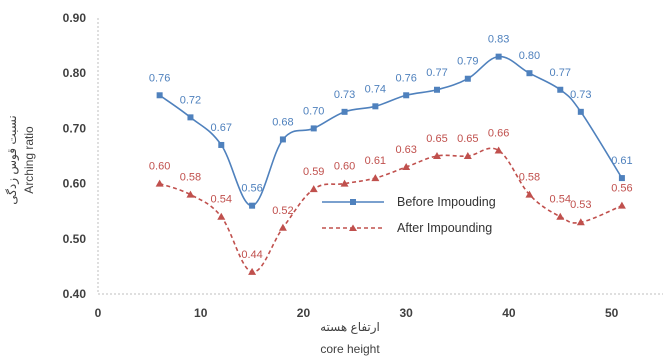 Image resolution: width=665 pixels, height=360 pixels. Describe the element at coordinates (251, 189) in the screenshot. I see `data-label-before: 0.56` at that location.